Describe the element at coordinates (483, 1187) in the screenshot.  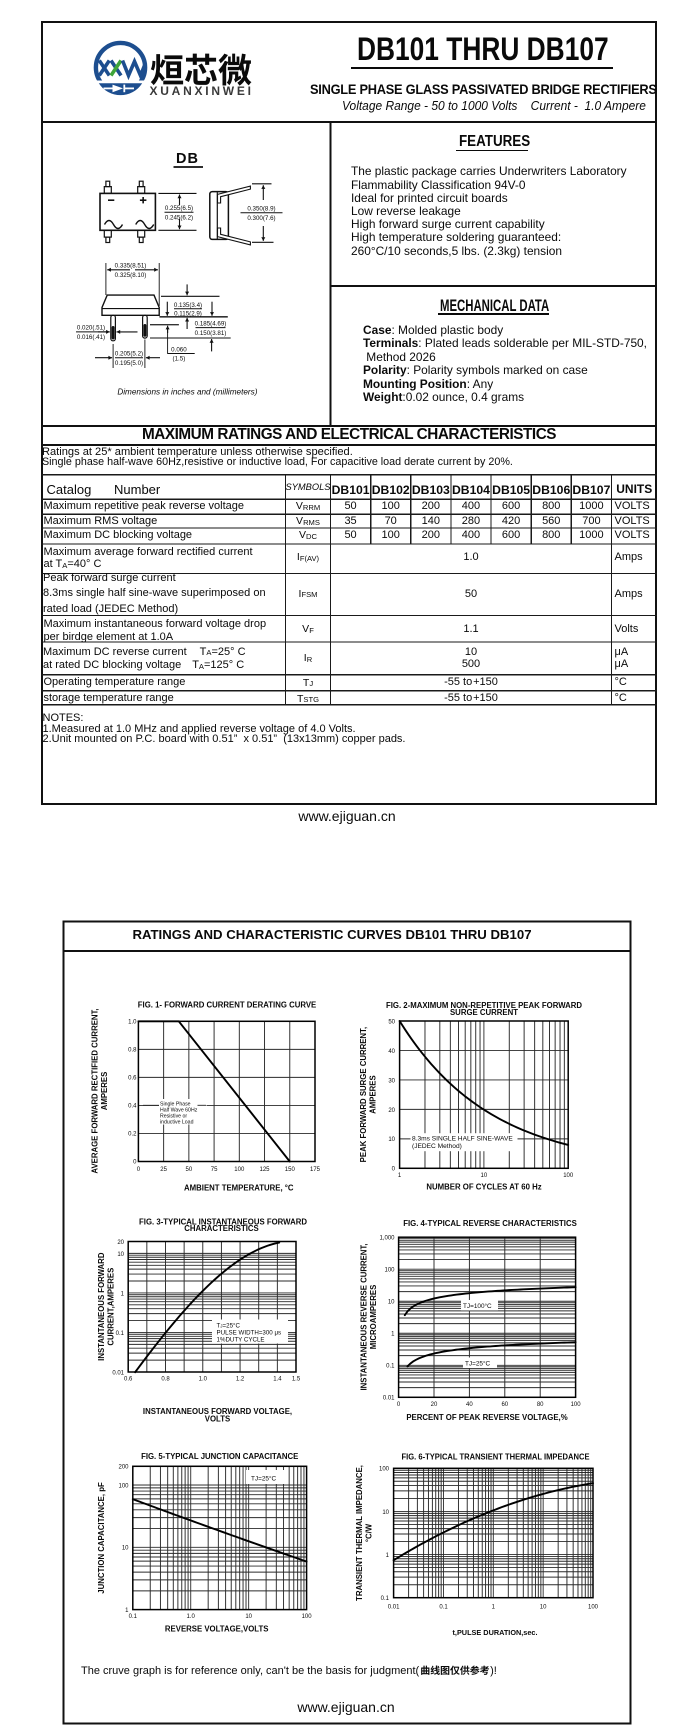
I see `svg-text: NUMBER OF CYCLES AT 60 Hz` at that location.